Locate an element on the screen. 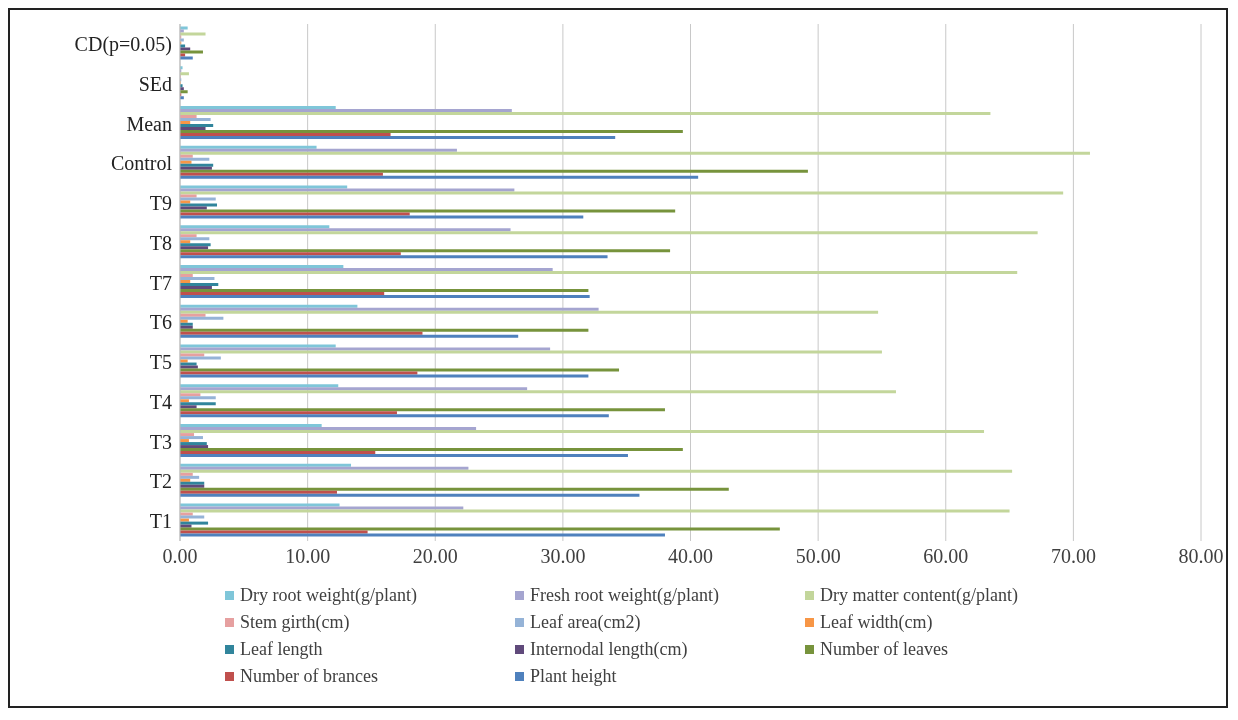 The width and height of the screenshot is (1238, 720). y-tick-label: T2 is located at coordinates (160, 481).